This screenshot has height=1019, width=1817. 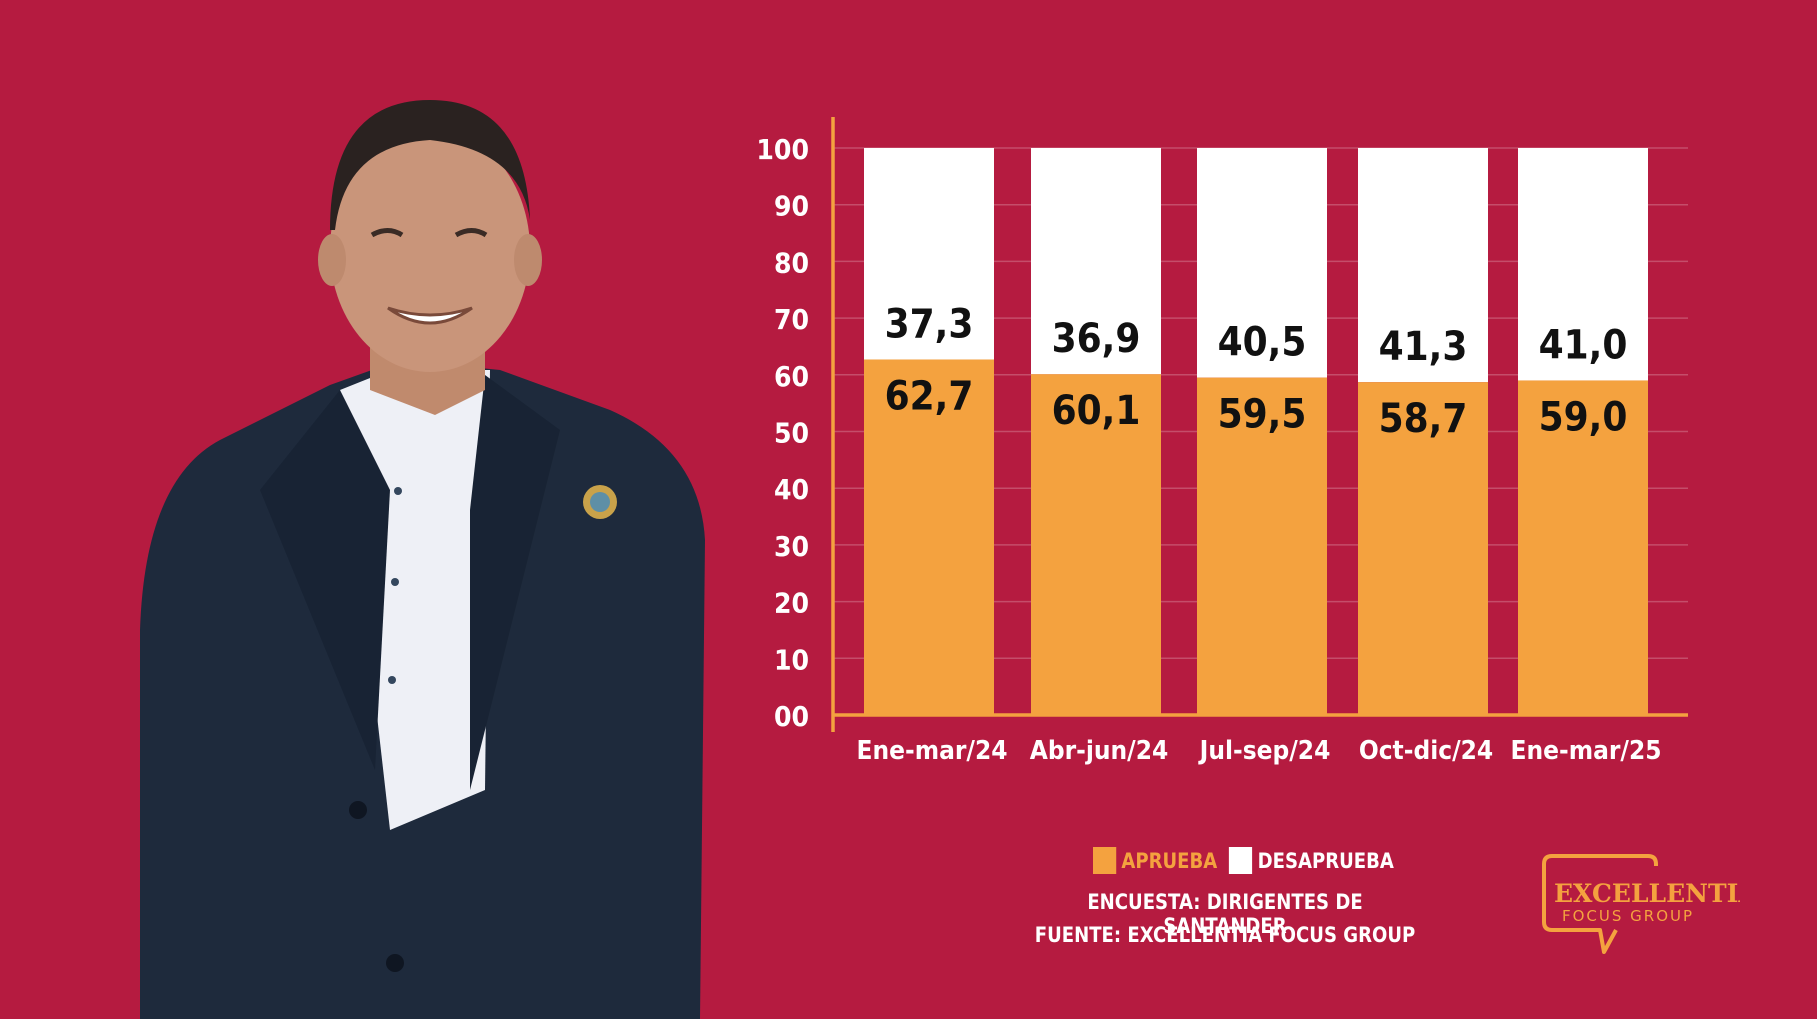 What do you see at coordinates (1585, 751) in the screenshot?
I see `x-category-label: Ene-mar/25` at bounding box center [1585, 751].